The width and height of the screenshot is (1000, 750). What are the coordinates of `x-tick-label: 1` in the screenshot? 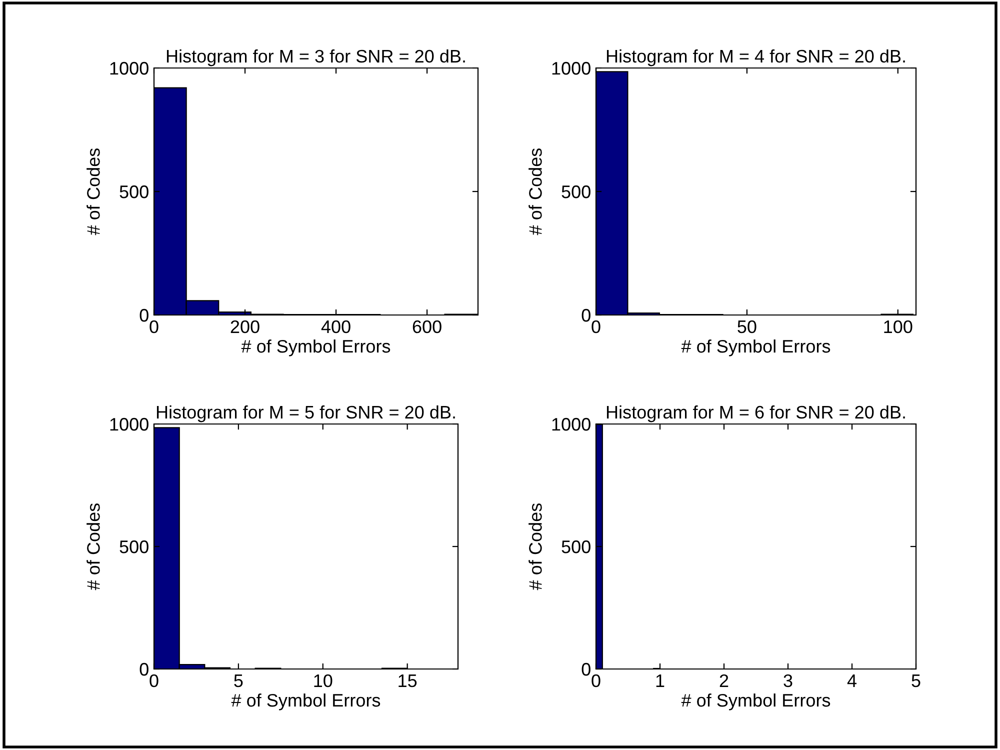 It's located at (660, 680).